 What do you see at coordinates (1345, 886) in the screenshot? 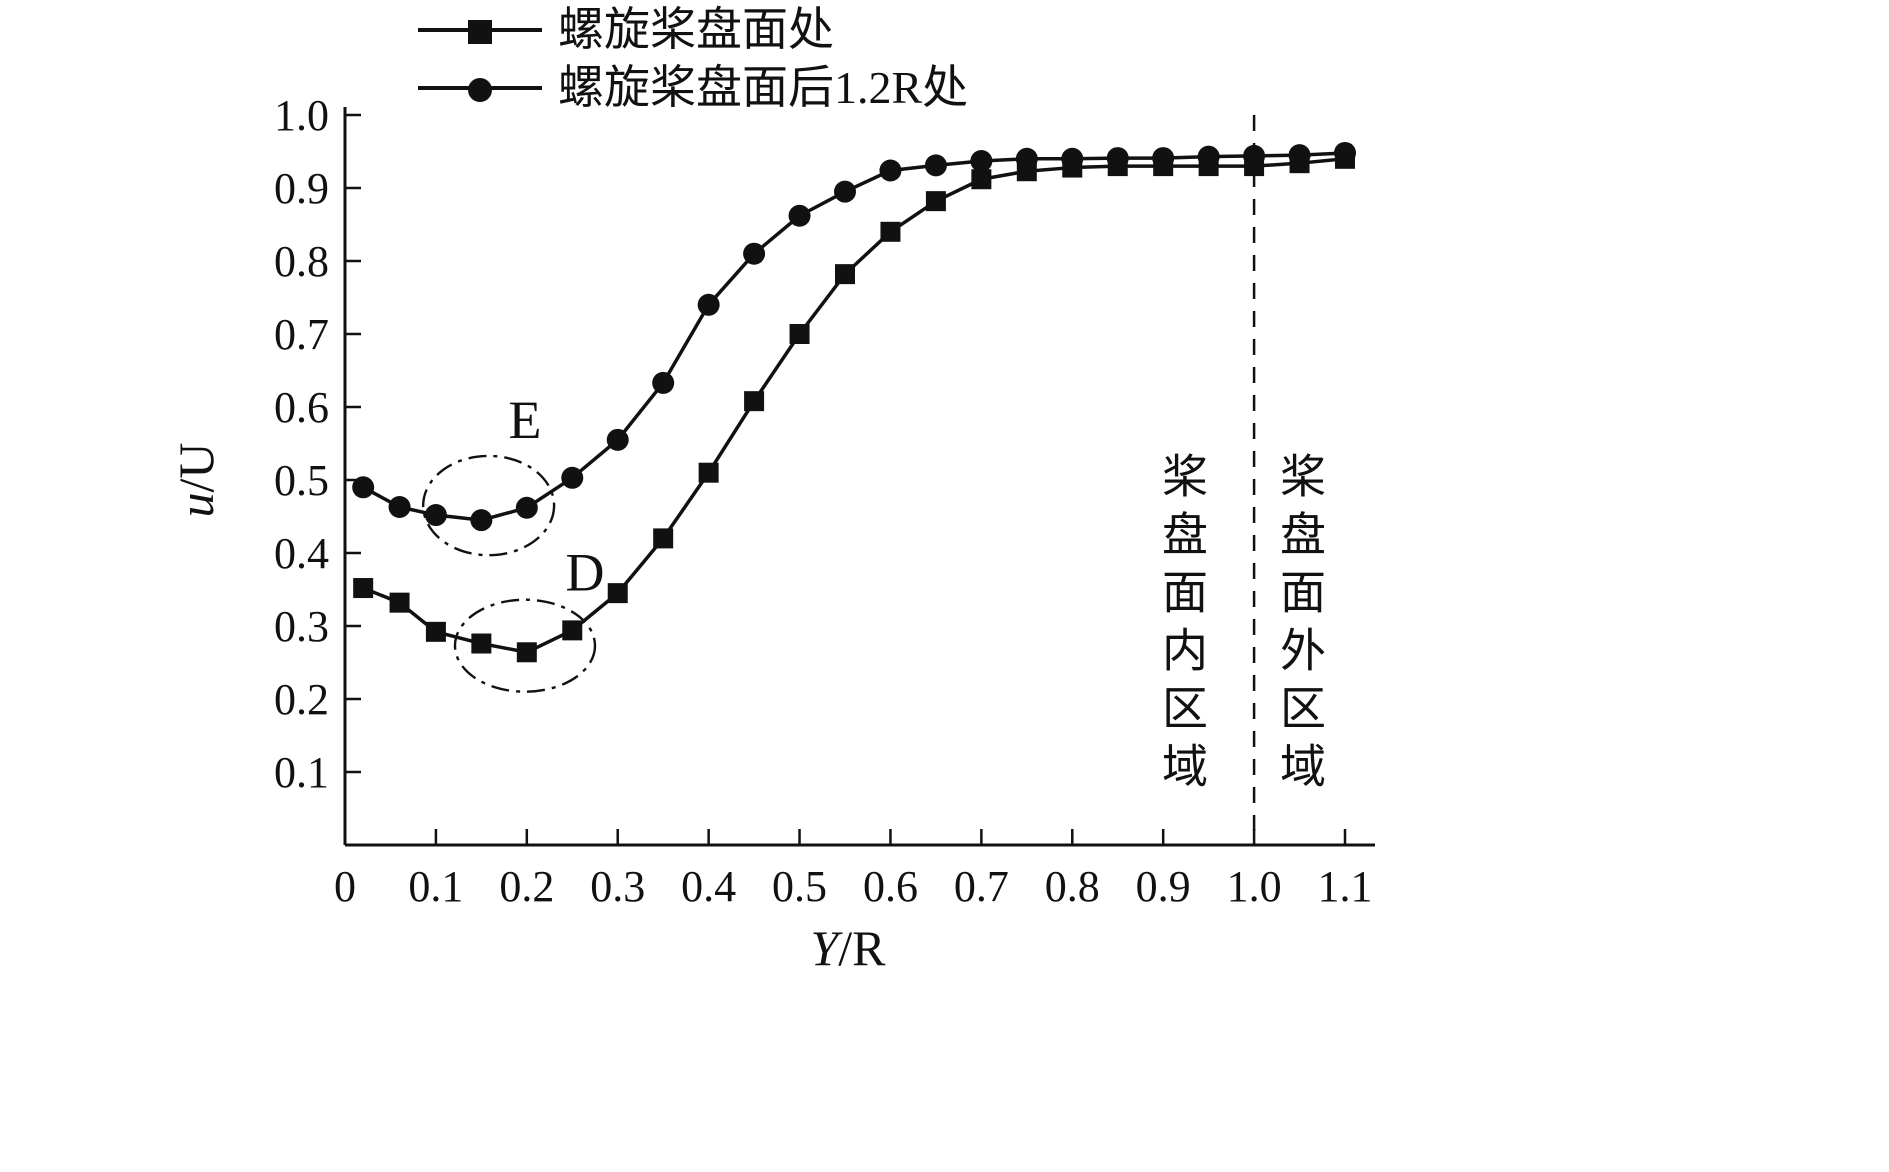
I see `x-tick-label: 1.1` at bounding box center [1345, 886].